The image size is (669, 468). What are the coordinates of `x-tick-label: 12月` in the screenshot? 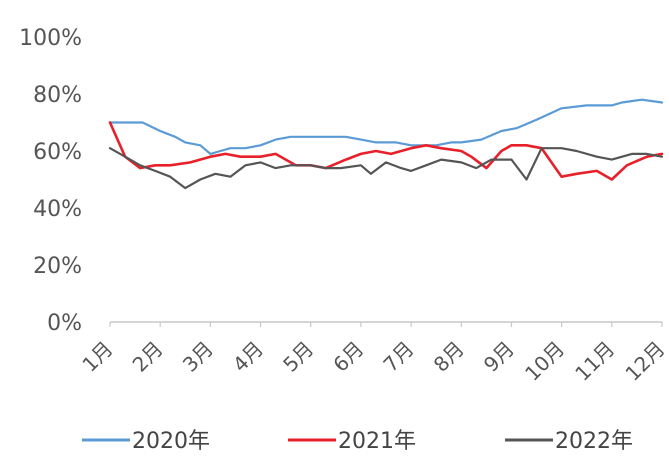 It's located at (644, 361).